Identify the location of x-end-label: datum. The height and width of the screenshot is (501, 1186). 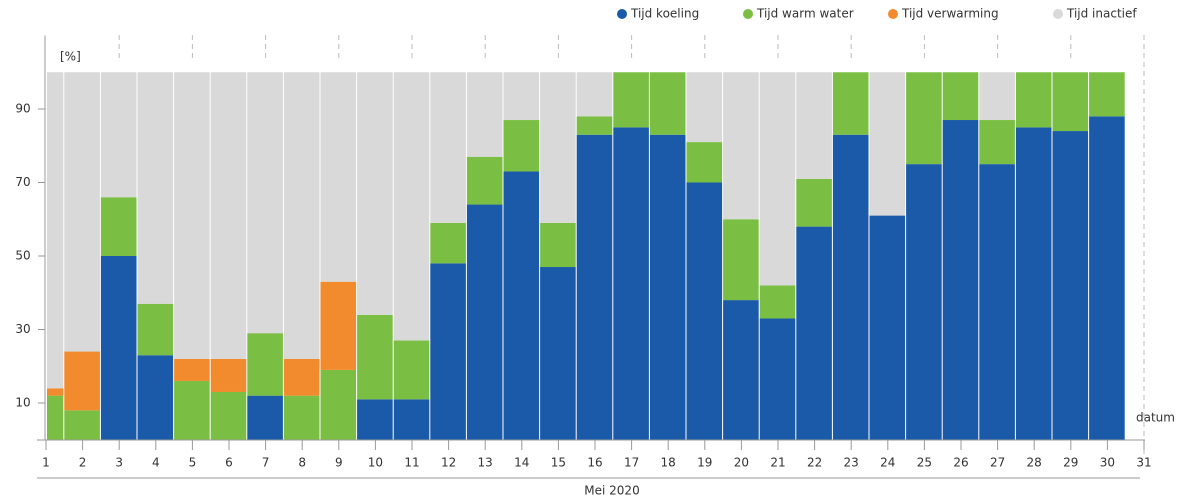
(1155, 418).